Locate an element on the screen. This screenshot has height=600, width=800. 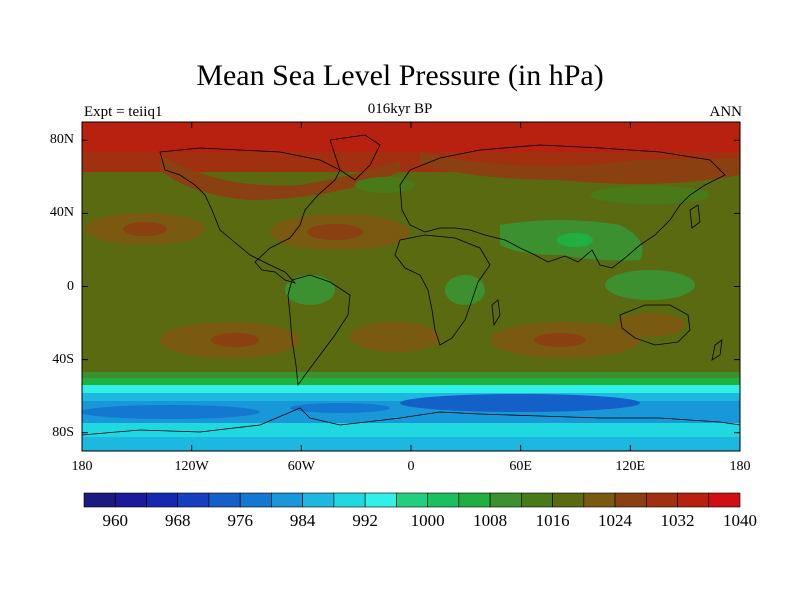
colorbar-label: 1008 is located at coordinates (490, 520).